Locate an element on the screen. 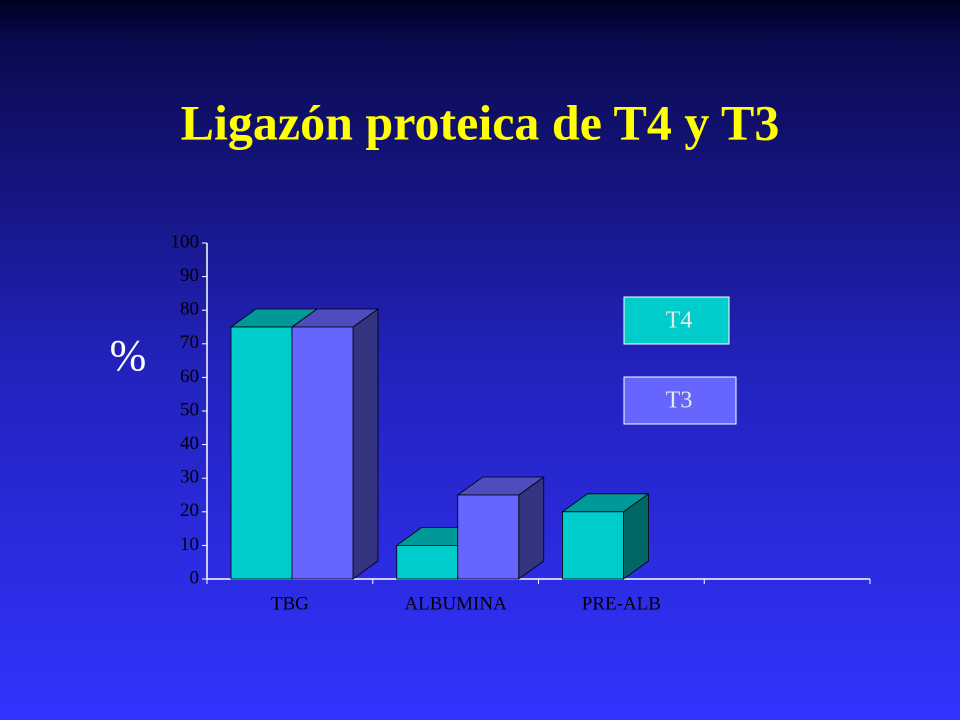 The image size is (960, 720). chart-title: Ligazón proteica de T4 y T3 is located at coordinates (480, 122).